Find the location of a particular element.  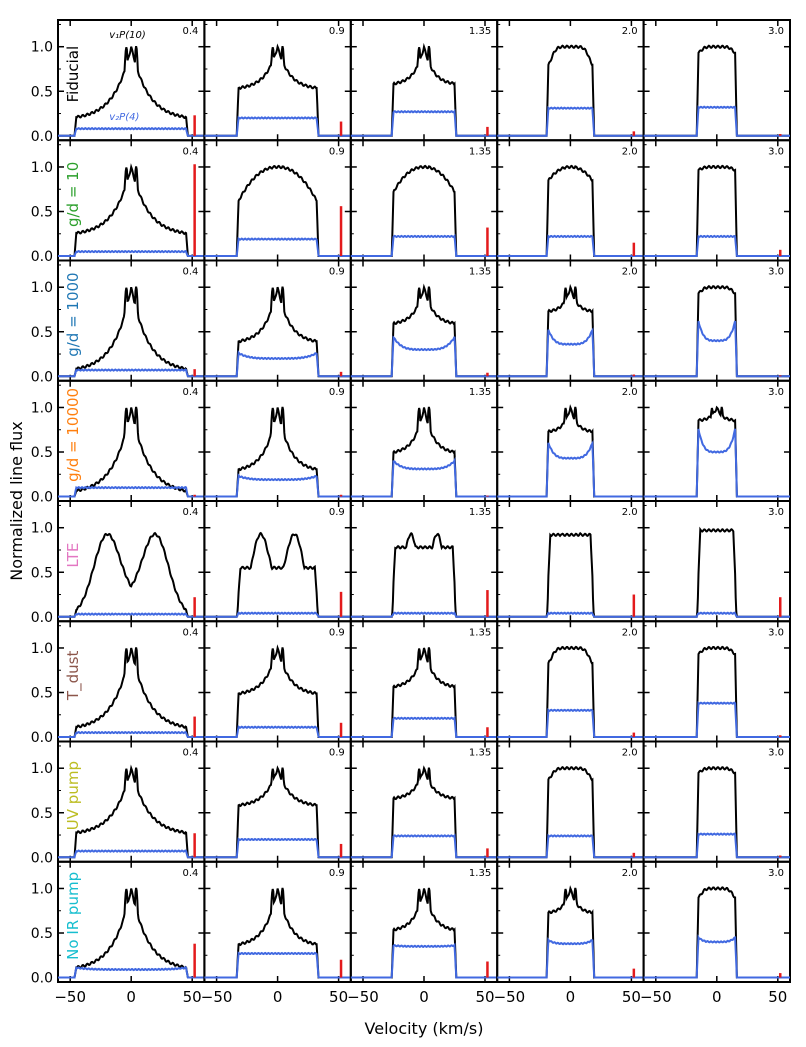

y-tick-label: 0.5 is located at coordinates (42, 814).